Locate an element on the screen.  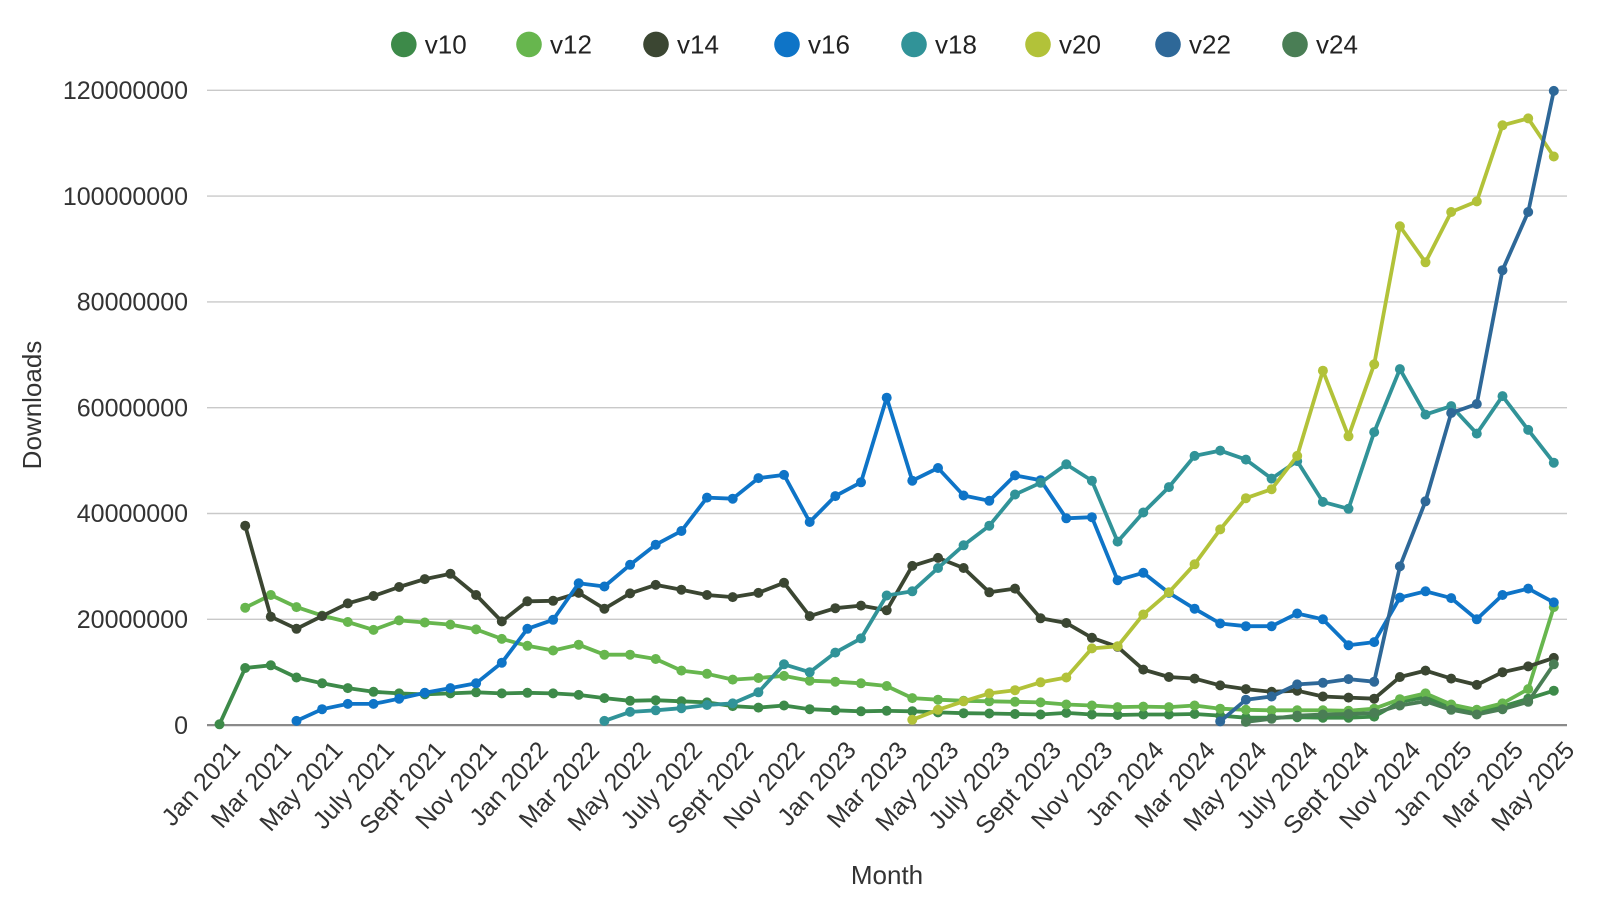
svg-text: 20000000 is located at coordinates (132, 620).